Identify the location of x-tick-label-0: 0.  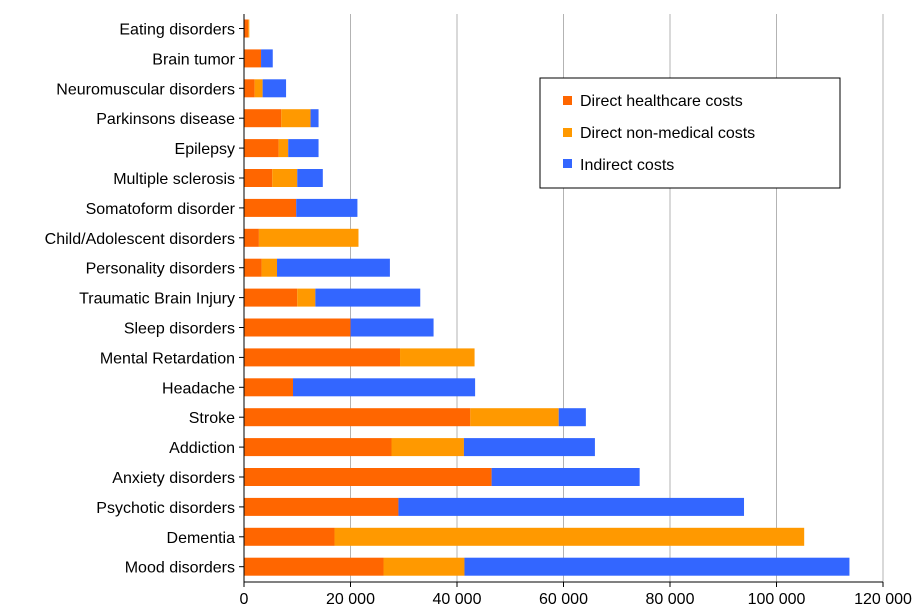
(244, 599).